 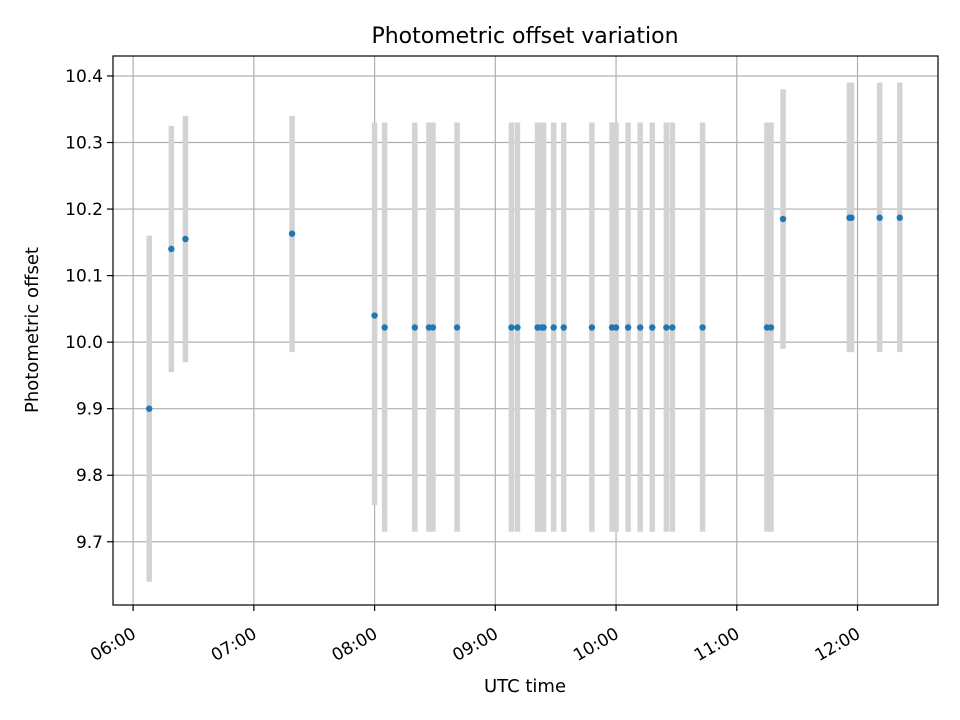 What do you see at coordinates (89, 476) in the screenshot?
I see `y-tick-label: 9.8` at bounding box center [89, 476].